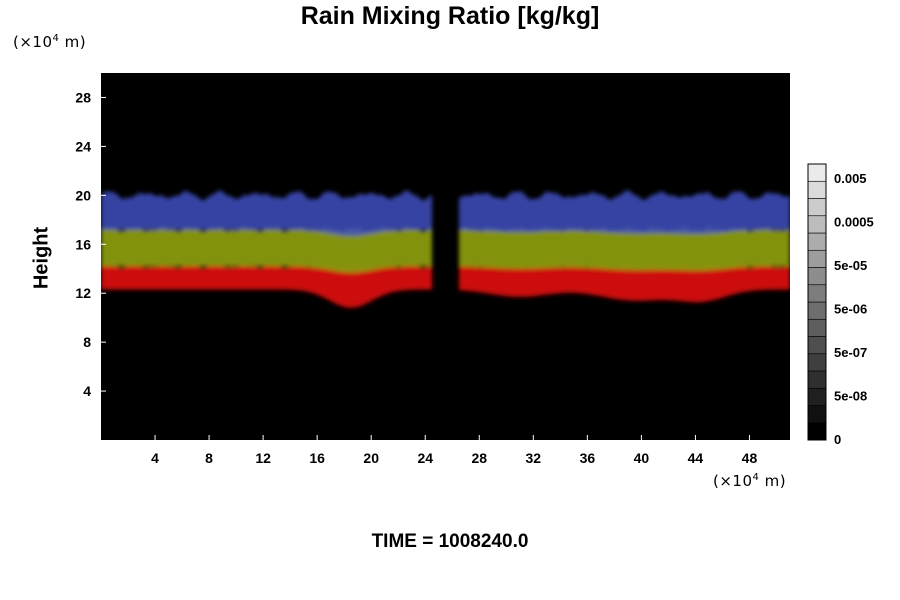 The height and width of the screenshot is (600, 900). What do you see at coordinates (263, 458) in the screenshot?
I see `x-tick-label: 12` at bounding box center [263, 458].